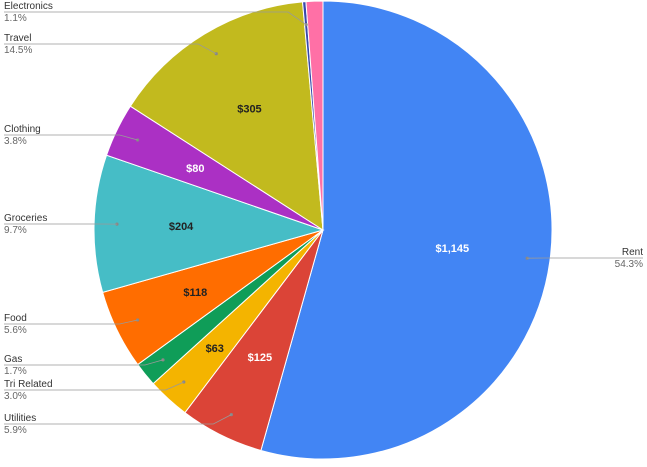 The width and height of the screenshot is (647, 467). What do you see at coordinates (84, 362) in the screenshot?
I see `callout-line-gas` at bounding box center [84, 362].